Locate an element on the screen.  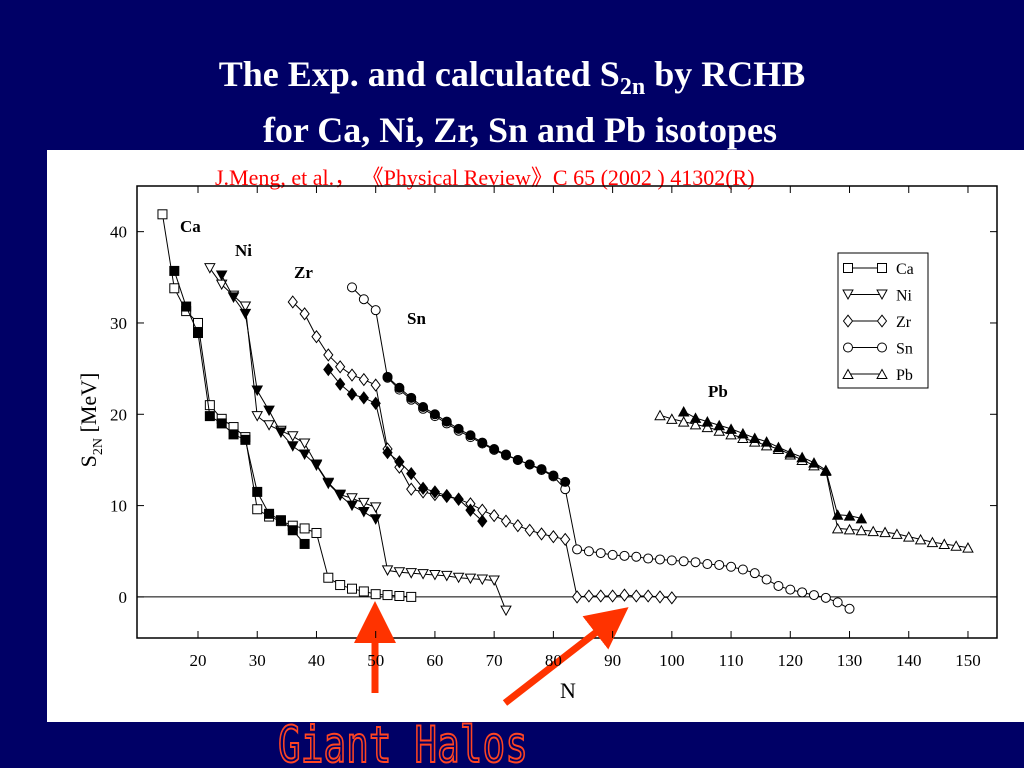
x-tick-label: 30 is located at coordinates (257, 660).